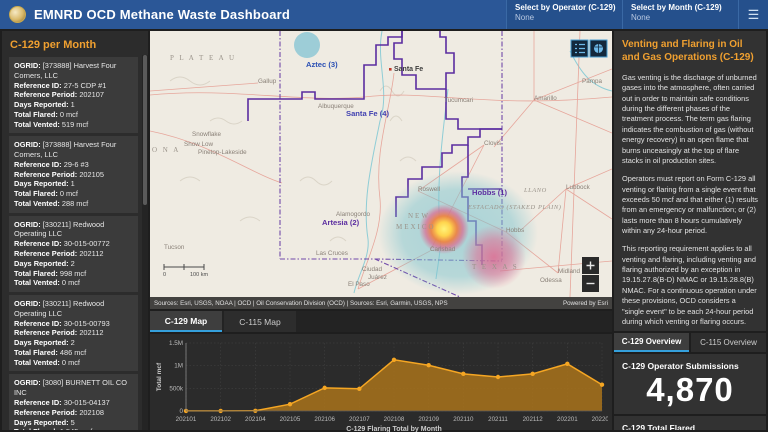  What do you see at coordinates (690, 342) in the screenshot?
I see `overview-tabbar: C-129 Overview C-115 Overview` at bounding box center [690, 342].